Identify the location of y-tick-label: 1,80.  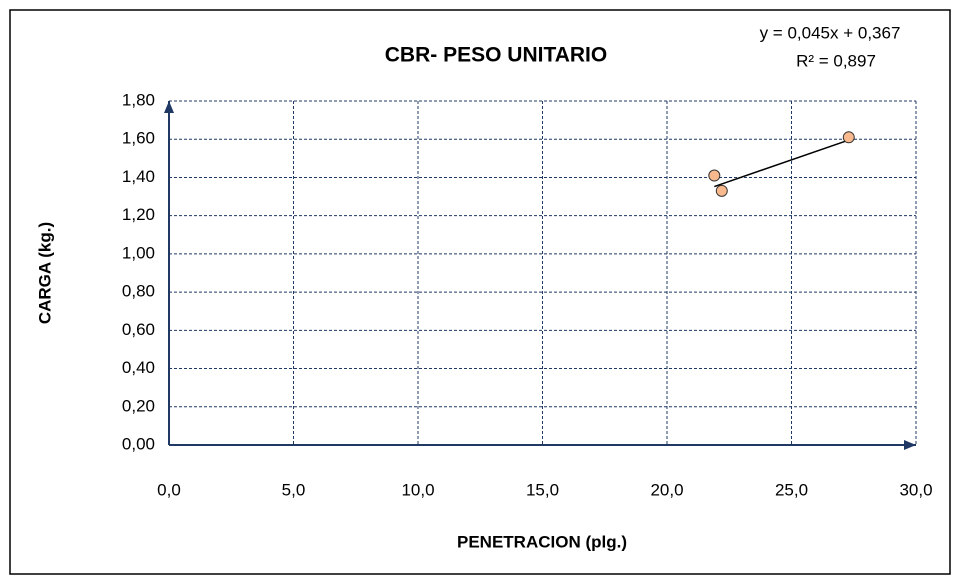
(138, 99).